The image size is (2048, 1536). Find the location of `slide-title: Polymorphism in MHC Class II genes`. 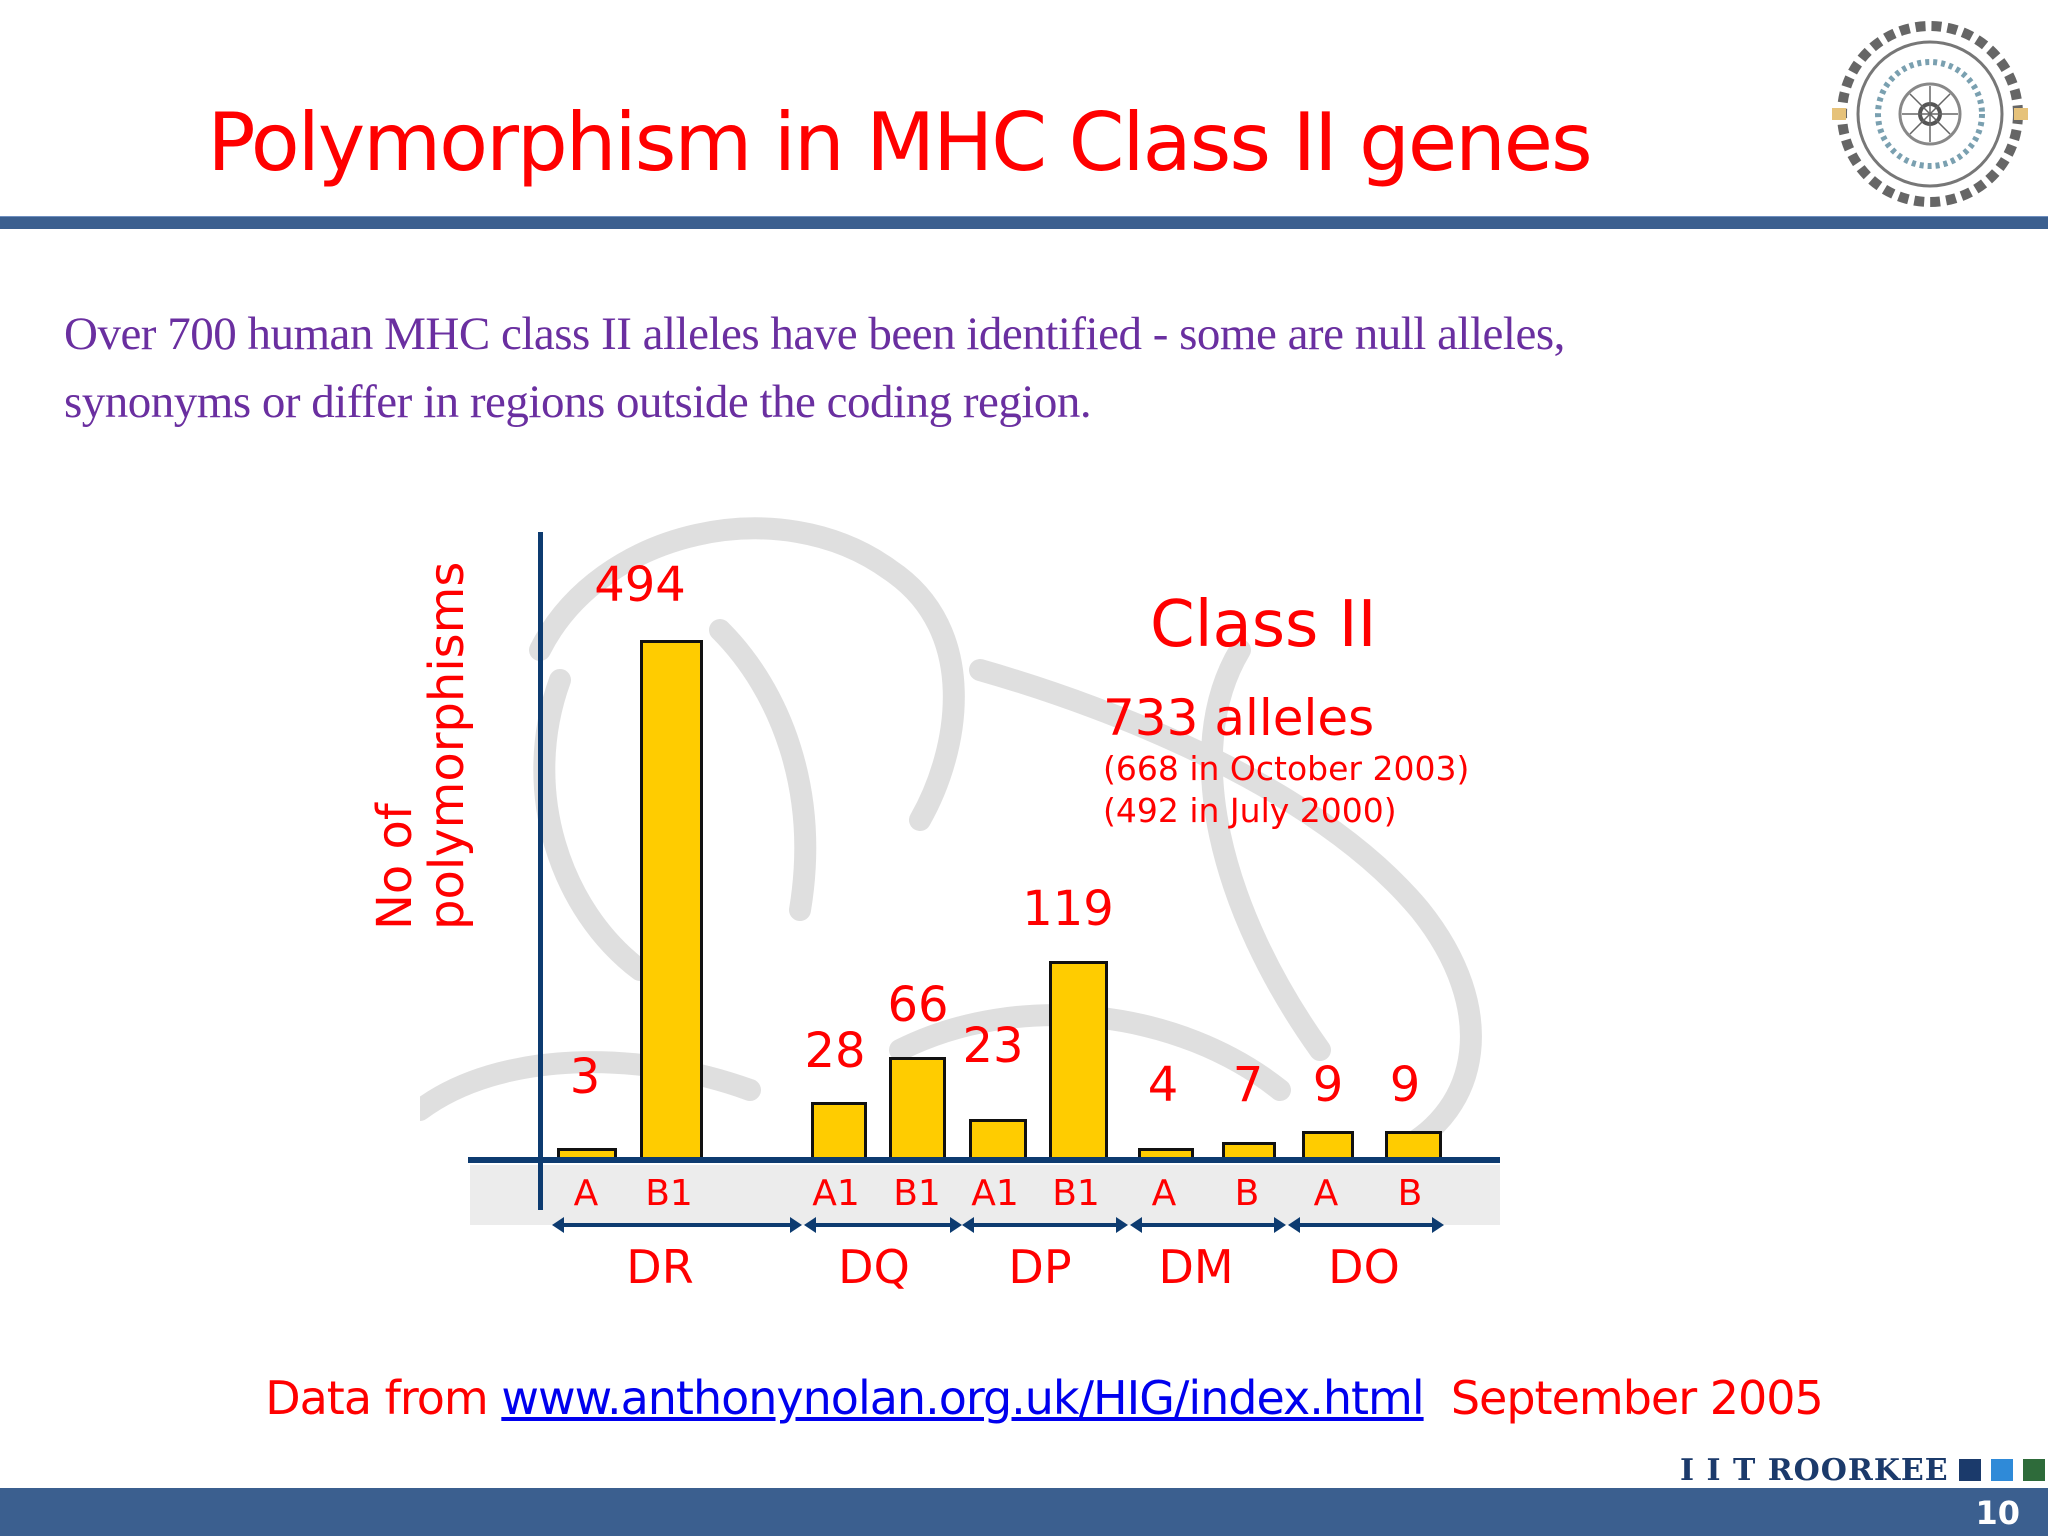

slide-title: Polymorphism in MHC Class II genes is located at coordinates (899, 142).